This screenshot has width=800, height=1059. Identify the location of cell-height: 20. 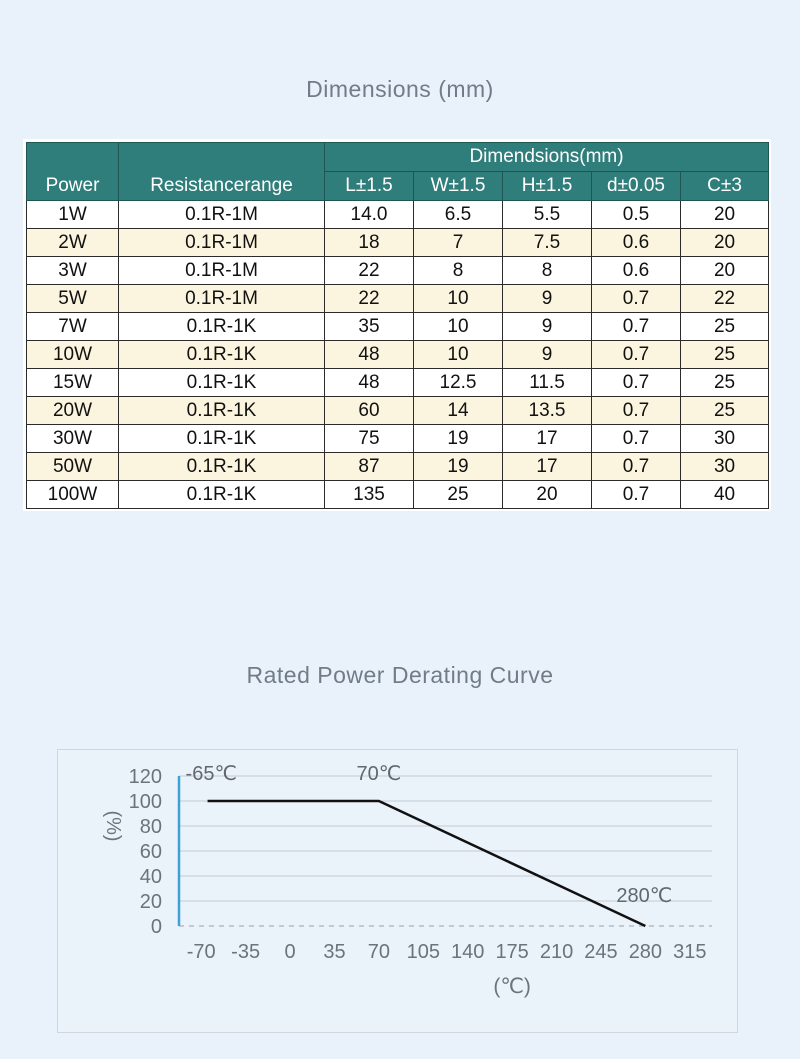
(547, 494).